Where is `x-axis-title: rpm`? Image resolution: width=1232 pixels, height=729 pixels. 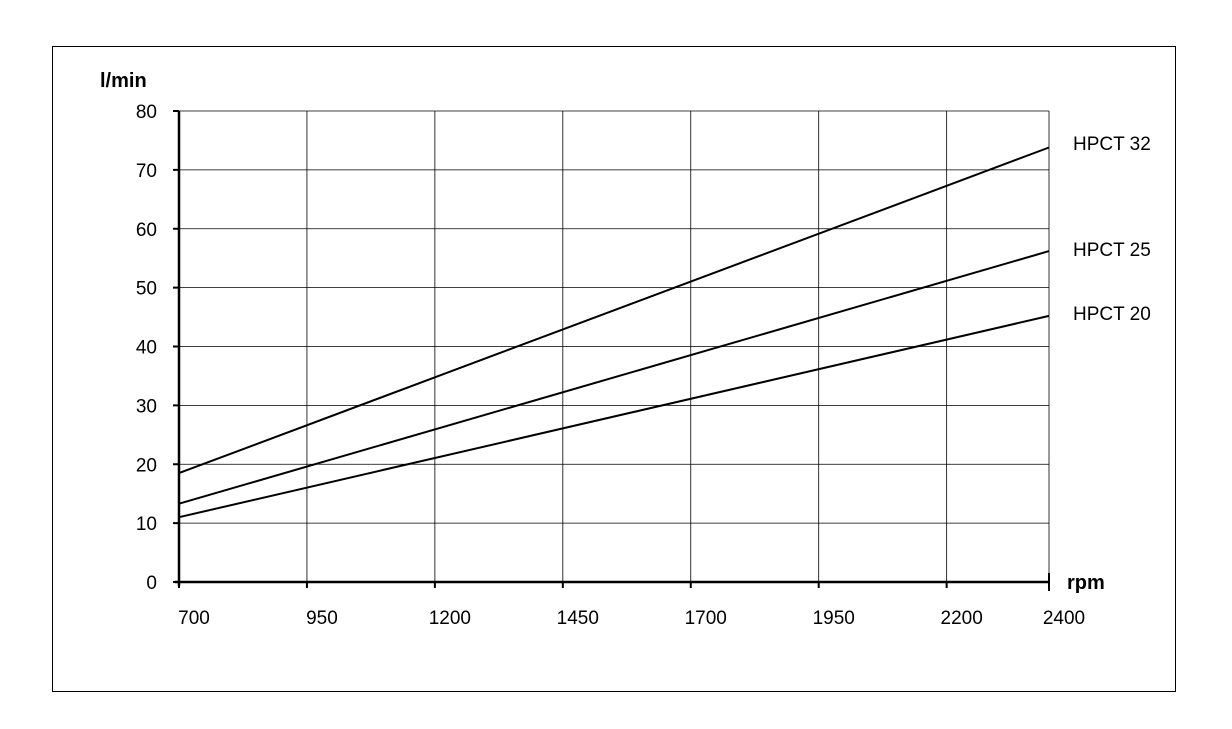 x-axis-title: rpm is located at coordinates (1086, 583).